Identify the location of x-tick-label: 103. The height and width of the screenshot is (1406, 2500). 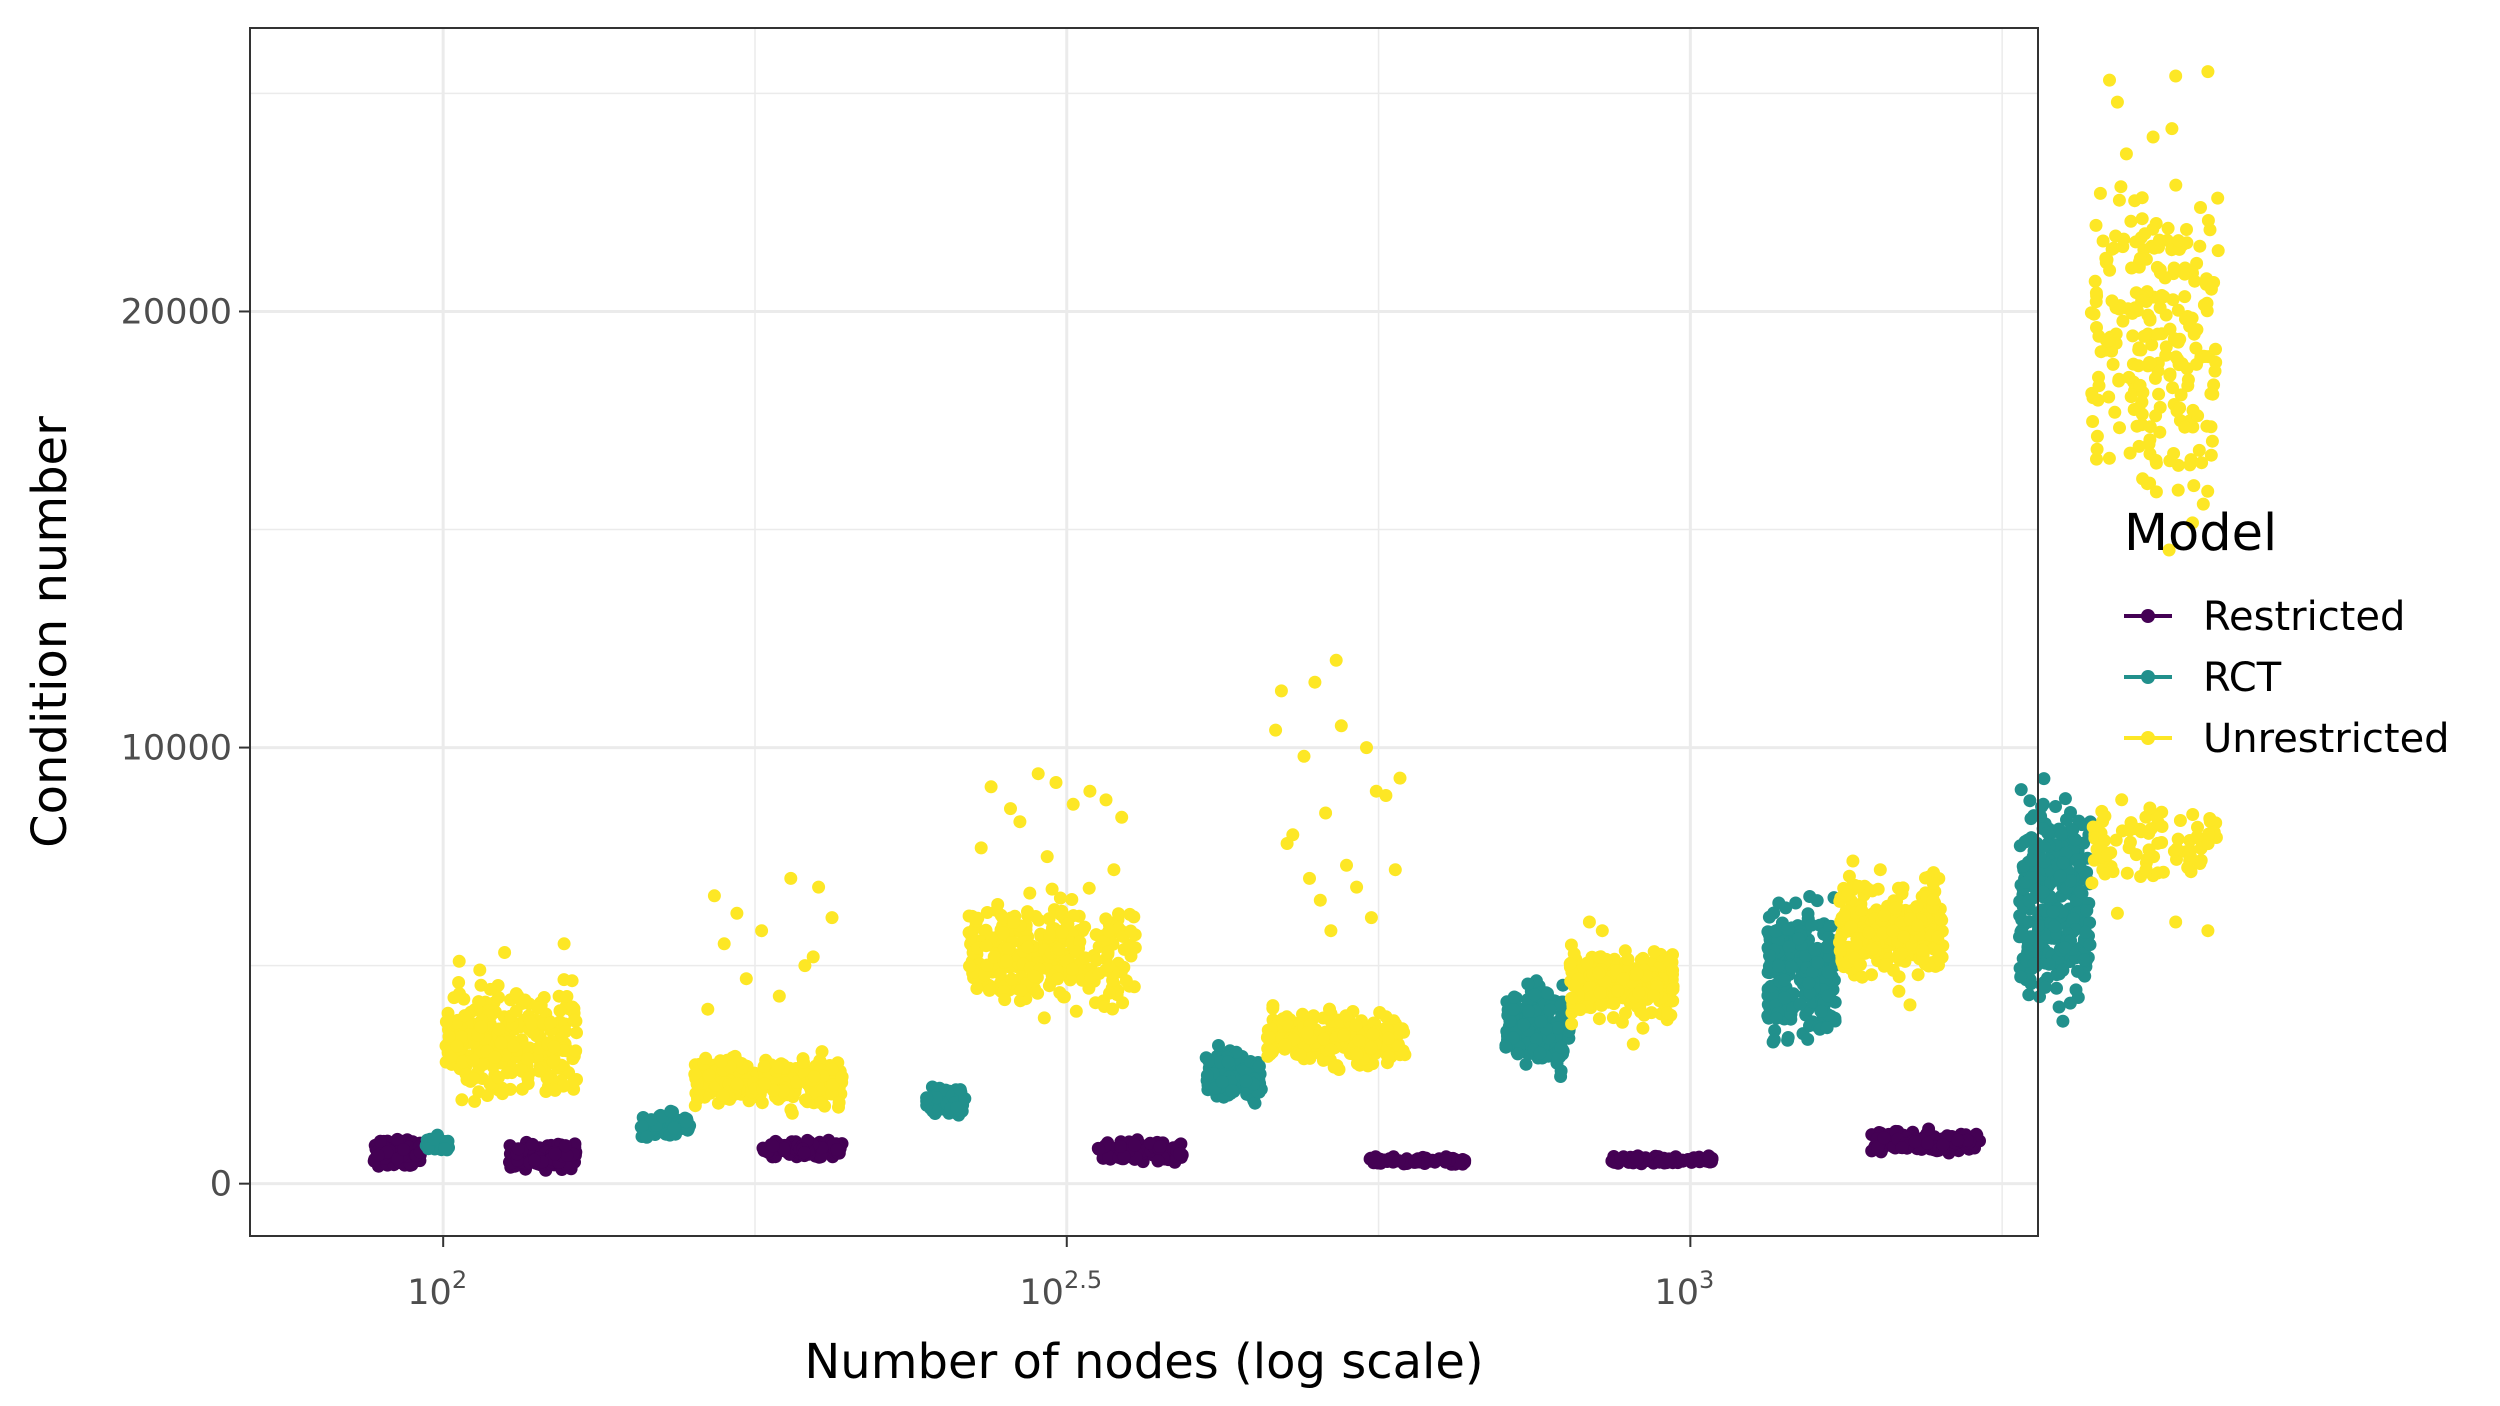
(1684, 1289).